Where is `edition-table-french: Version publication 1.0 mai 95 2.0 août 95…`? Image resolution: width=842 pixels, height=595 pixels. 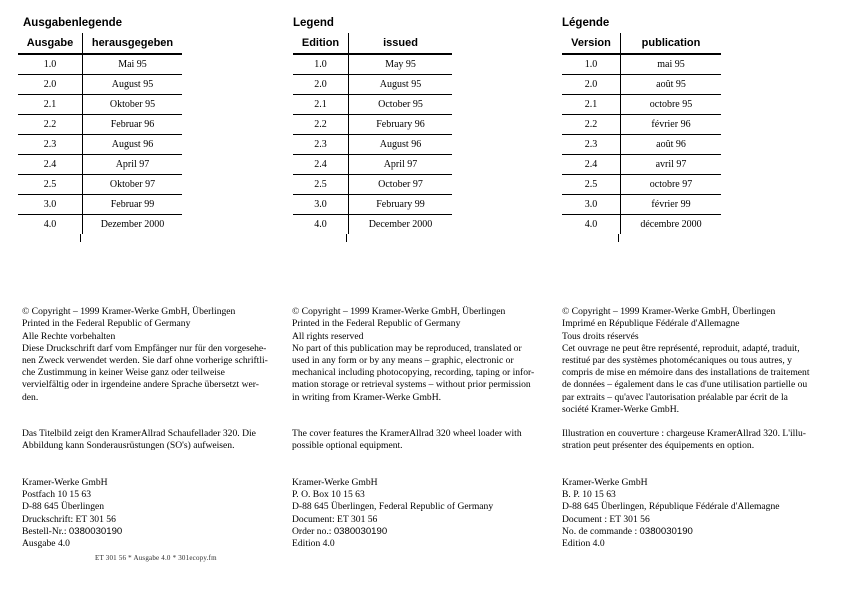 edition-table-french: Version publication 1.0 mai 95 2.0 août 95… is located at coordinates (641, 133).